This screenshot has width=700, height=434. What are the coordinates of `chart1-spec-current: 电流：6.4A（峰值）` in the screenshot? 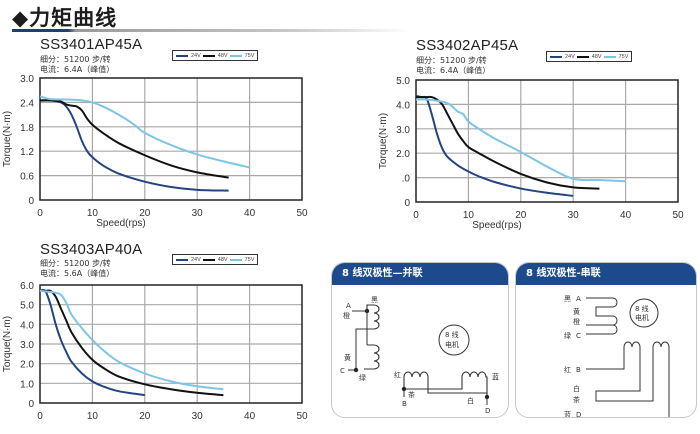 It's located at (77, 69).